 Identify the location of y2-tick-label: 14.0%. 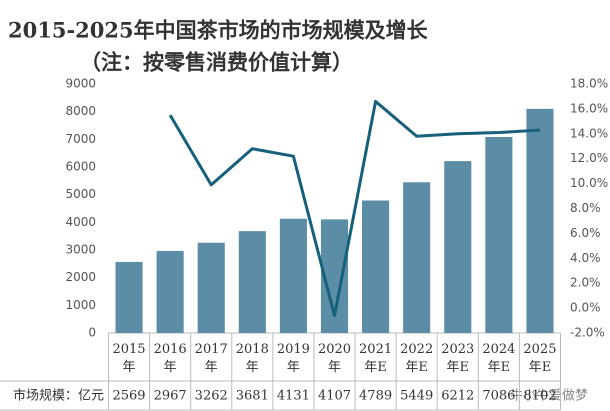
(589, 133).